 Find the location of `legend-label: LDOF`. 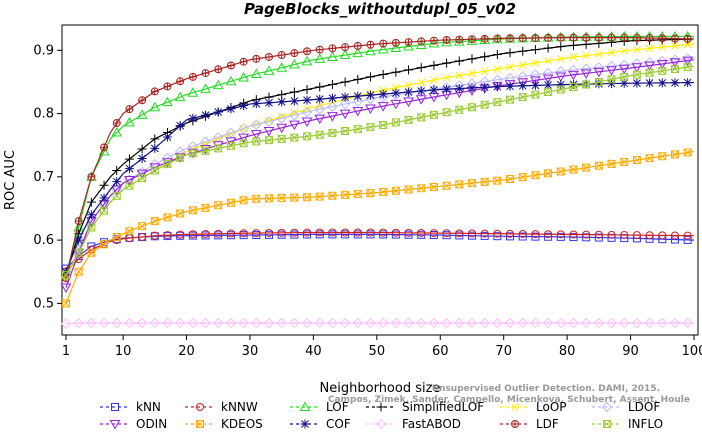

legend-label: LDOF is located at coordinates (644, 407).